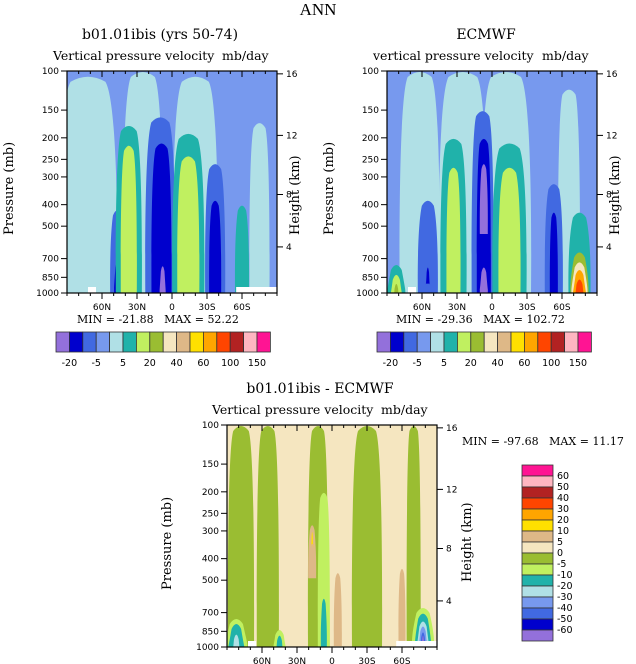 The width and height of the screenshot is (636, 664). I want to click on min-max-readout: MIN = -29.36 MAX = 102.72, so click(480, 319).